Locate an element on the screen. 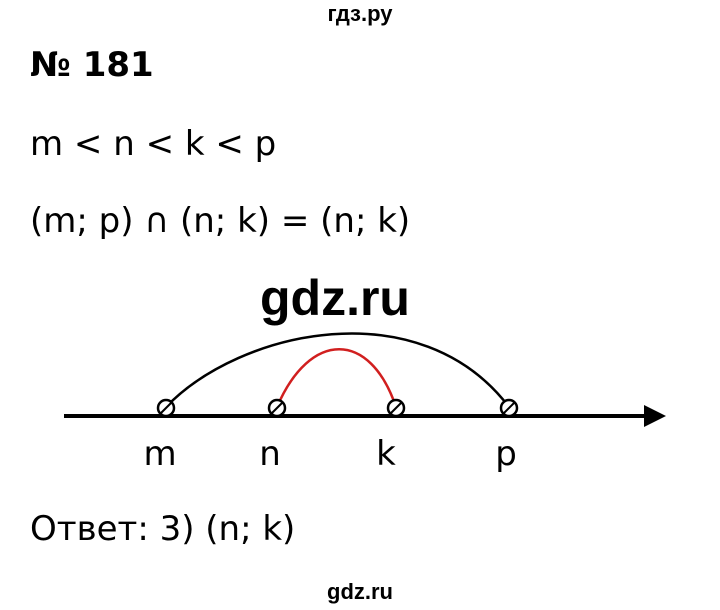 The width and height of the screenshot is (720, 610). outer-interval-arc is located at coordinates (337, 370).